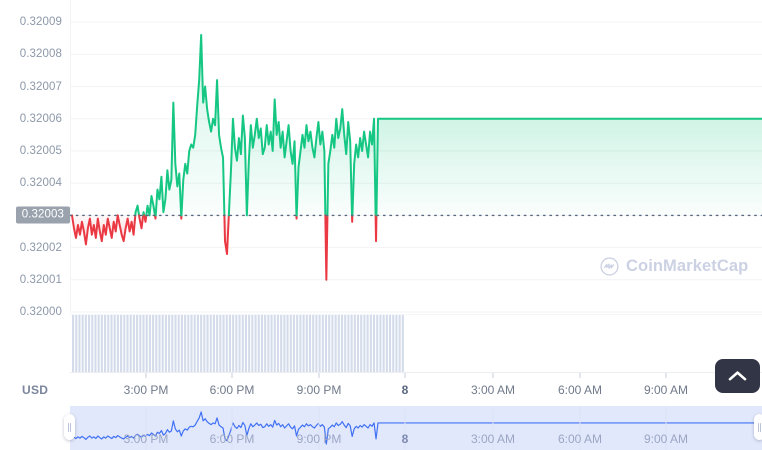 The height and width of the screenshot is (450, 762). Describe the element at coordinates (69, 427) in the screenshot. I see `navigator-handle-left` at that location.